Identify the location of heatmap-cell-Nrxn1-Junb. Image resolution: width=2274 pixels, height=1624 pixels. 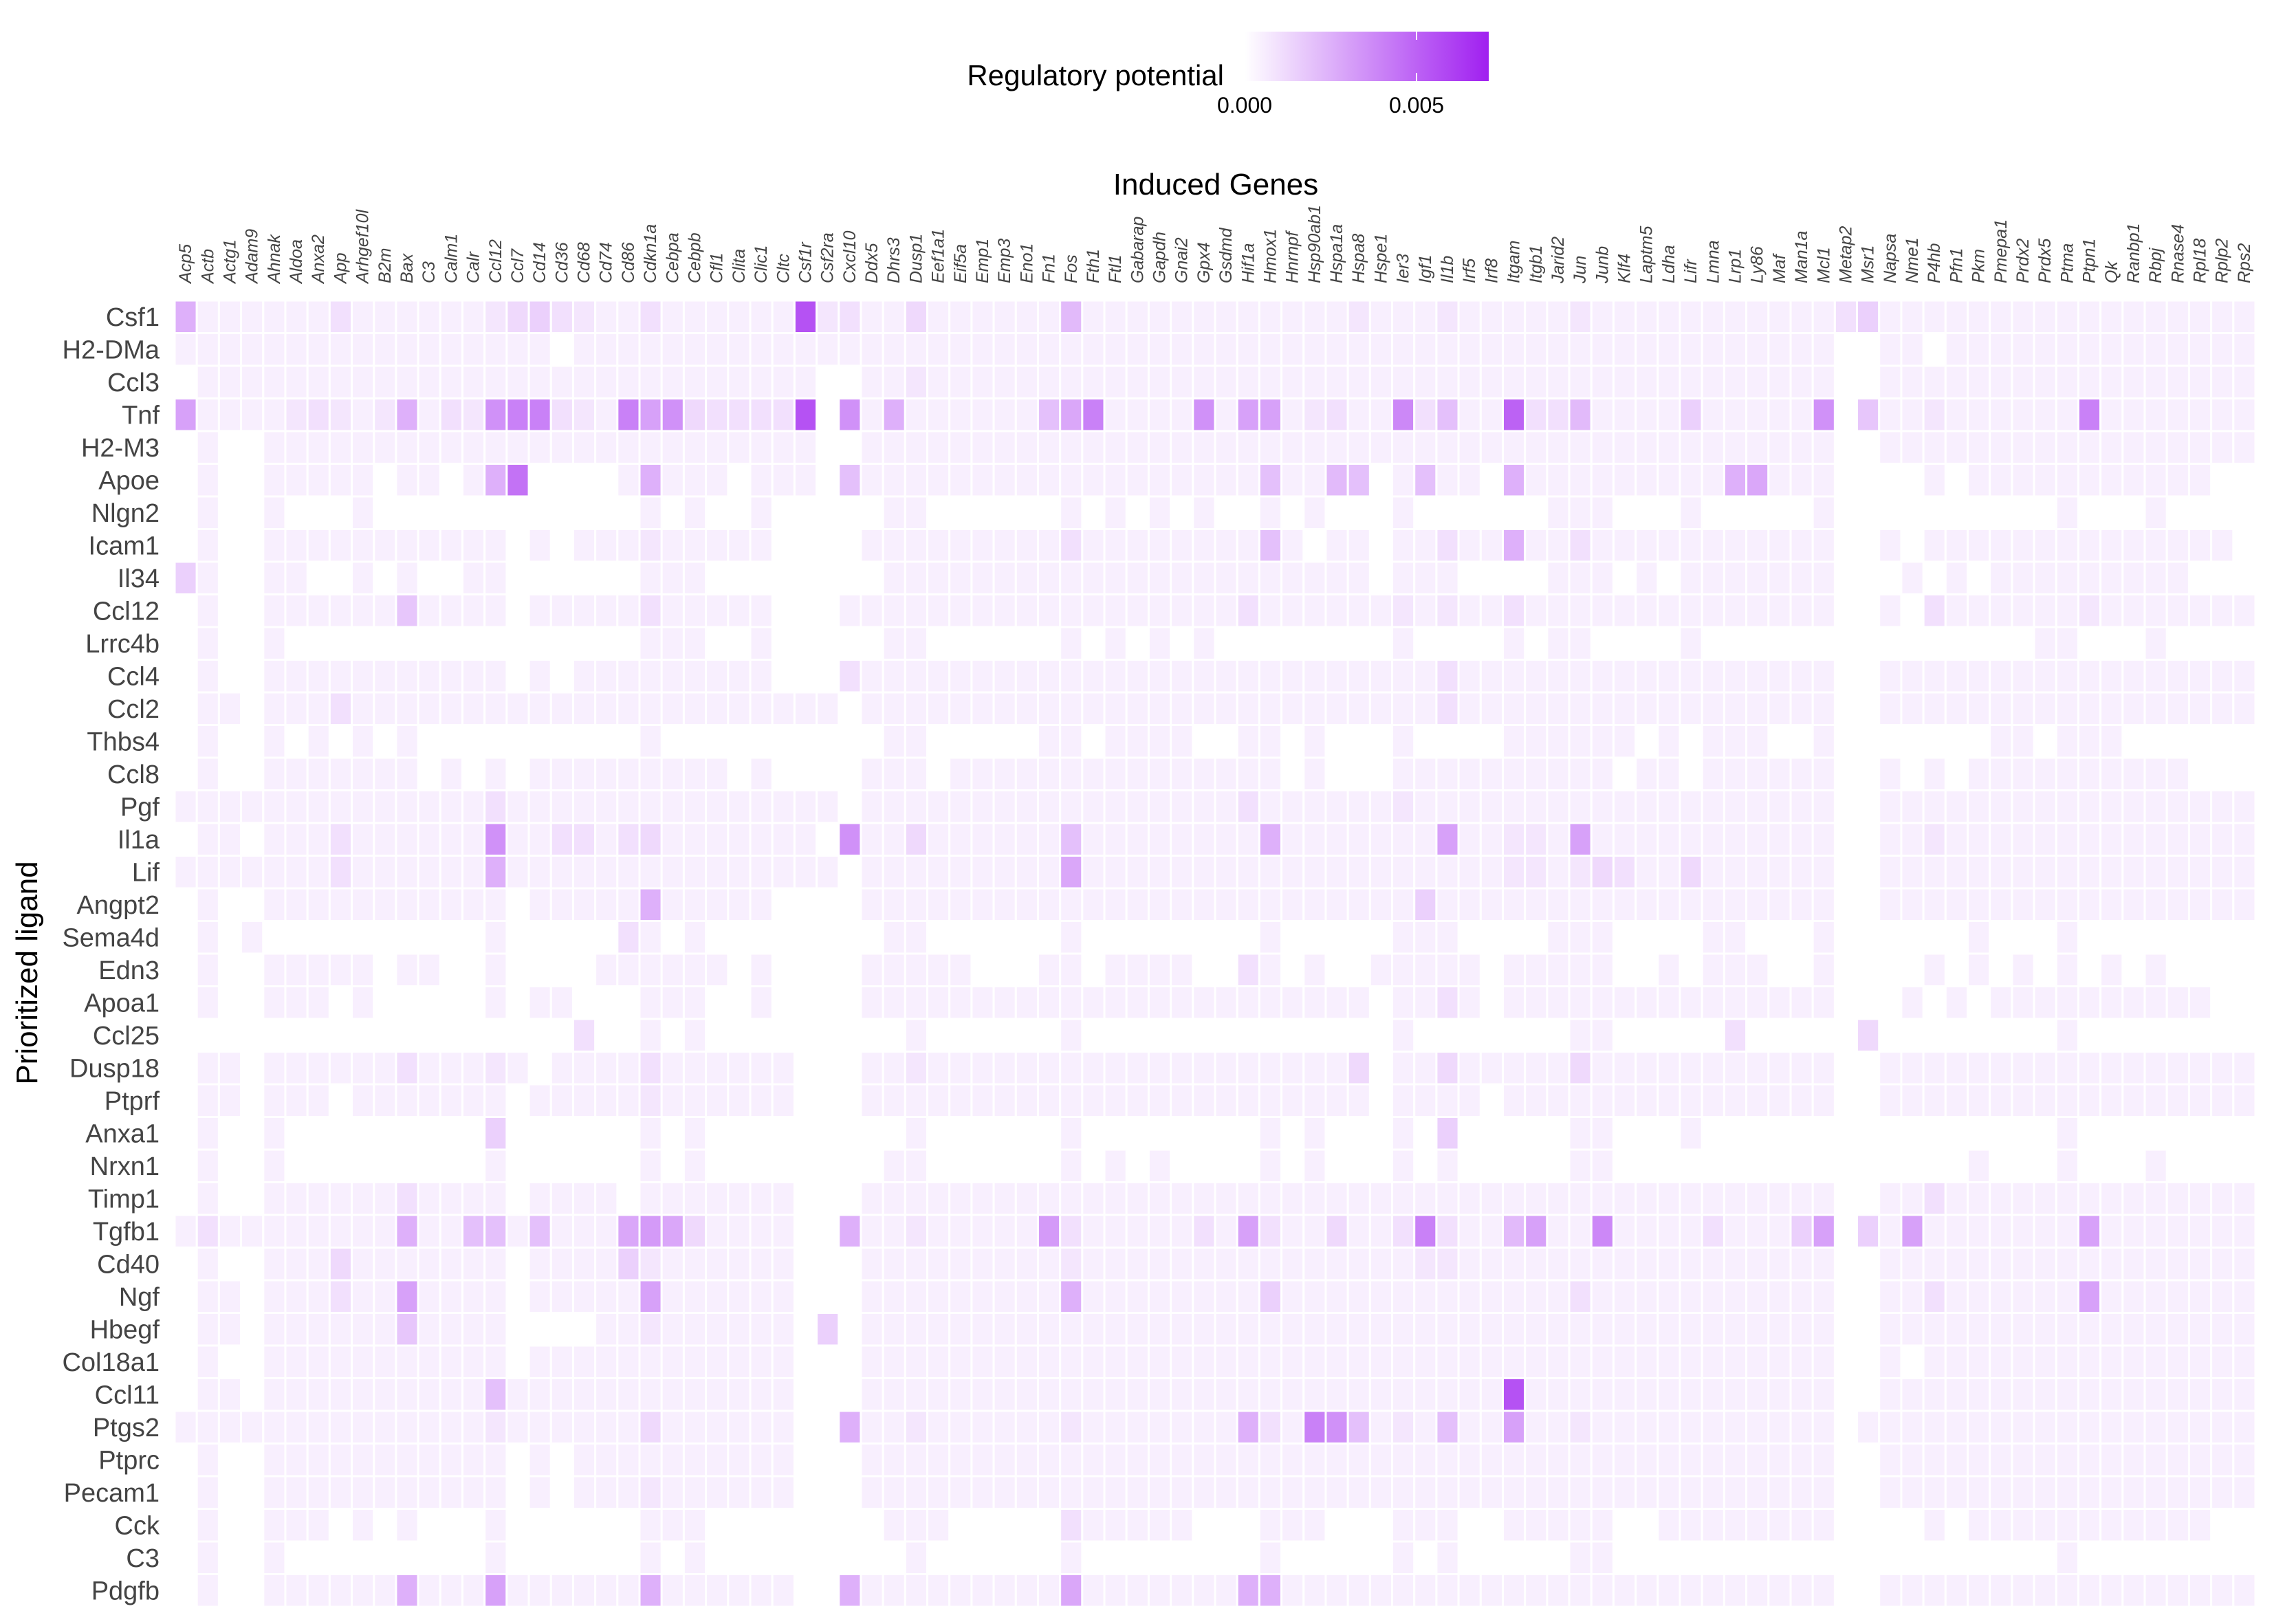
(1602, 1165).